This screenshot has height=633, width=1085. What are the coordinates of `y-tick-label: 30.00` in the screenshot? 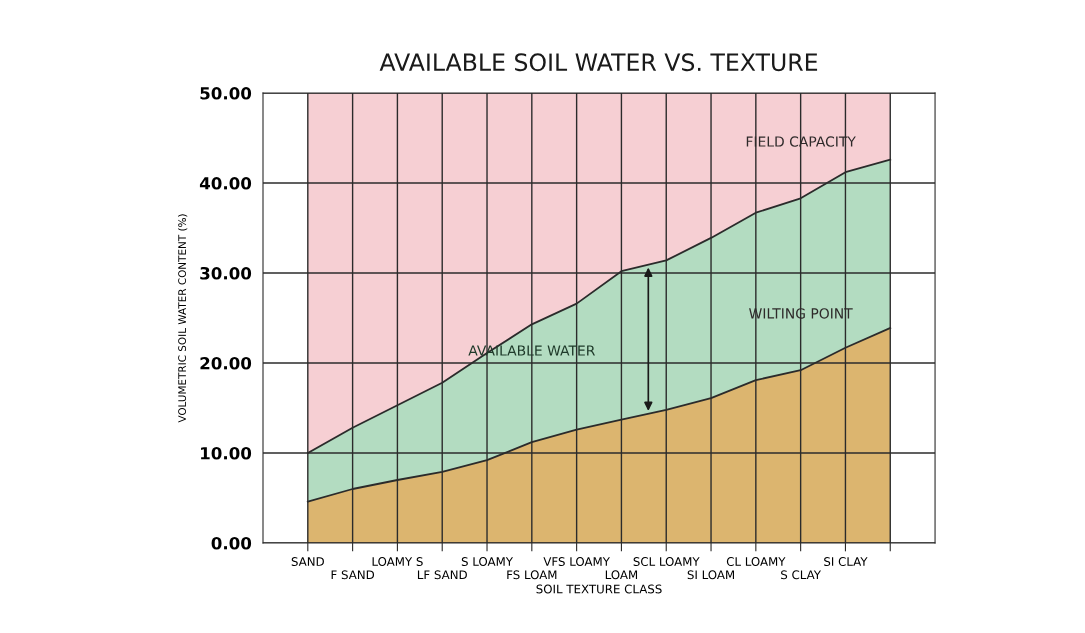 It's located at (226, 273).